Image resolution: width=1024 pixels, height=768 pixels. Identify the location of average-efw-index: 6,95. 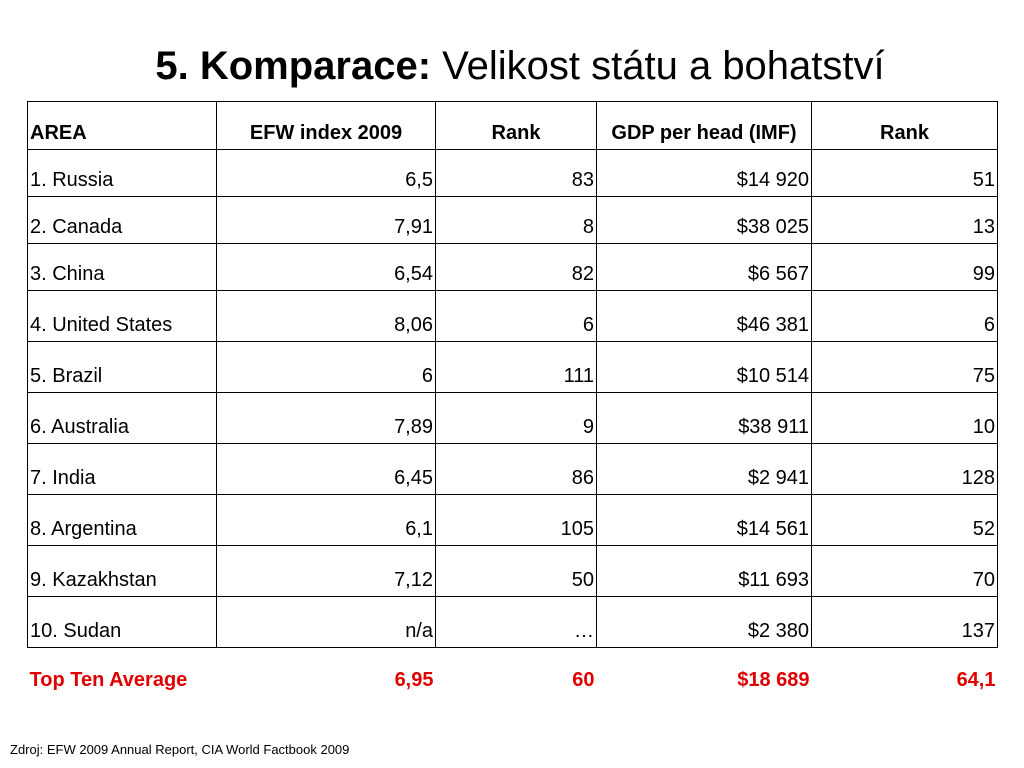
(414, 680).